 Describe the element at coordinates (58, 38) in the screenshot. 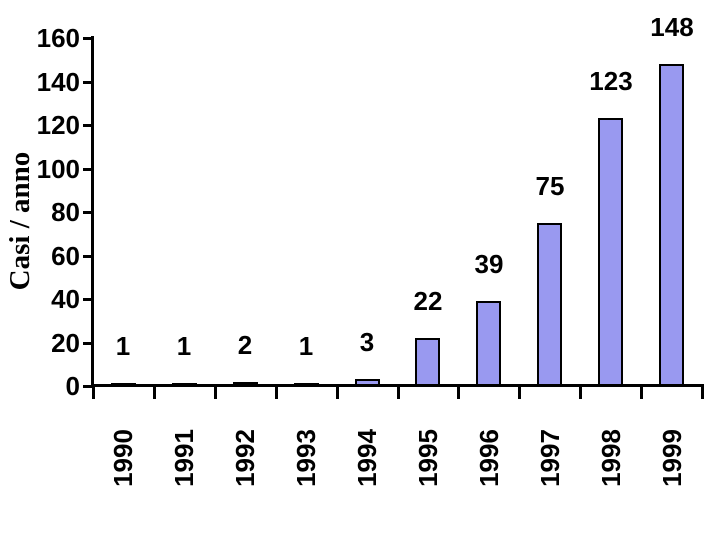

I see `y-tick-label: 160` at that location.